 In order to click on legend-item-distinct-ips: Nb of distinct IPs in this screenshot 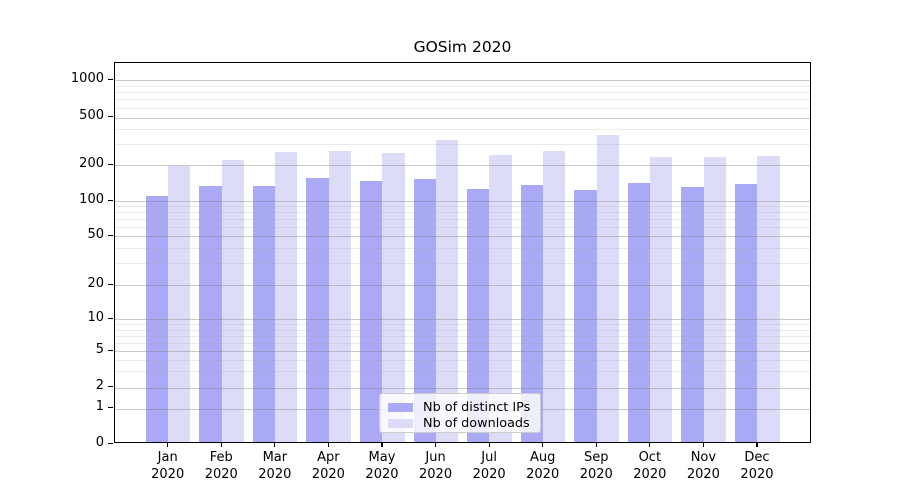, I will do `click(460, 407)`.